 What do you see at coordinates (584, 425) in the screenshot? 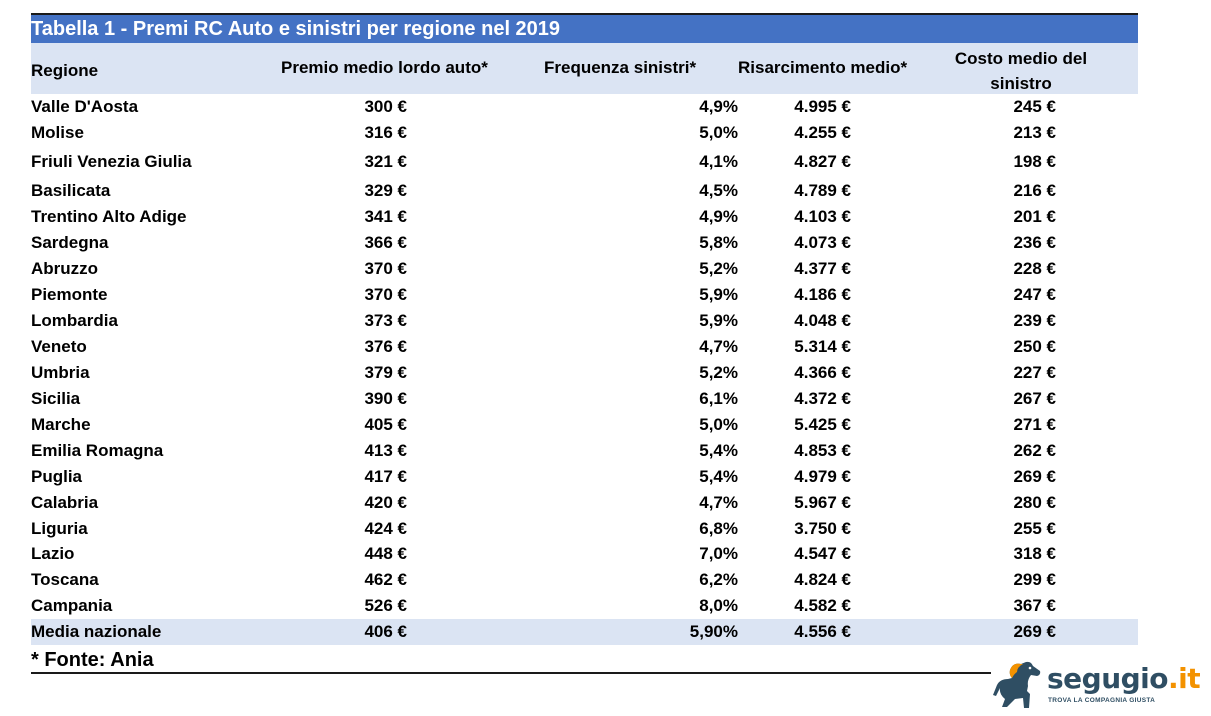
I see `table-row: Marche 405 € 5,0% 5.425 € 271 €` at bounding box center [584, 425].